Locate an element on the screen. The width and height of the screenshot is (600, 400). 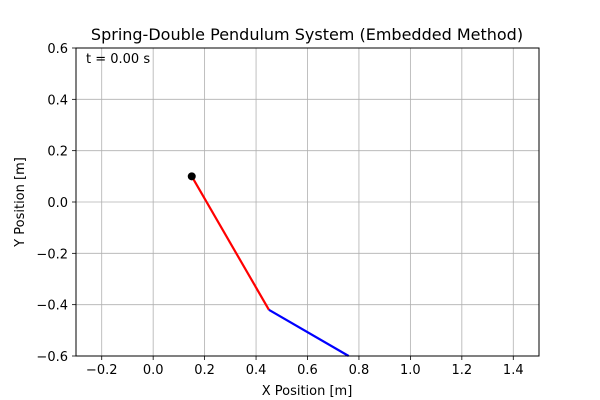
y-tick-label: 0.4 is located at coordinates (57, 100).